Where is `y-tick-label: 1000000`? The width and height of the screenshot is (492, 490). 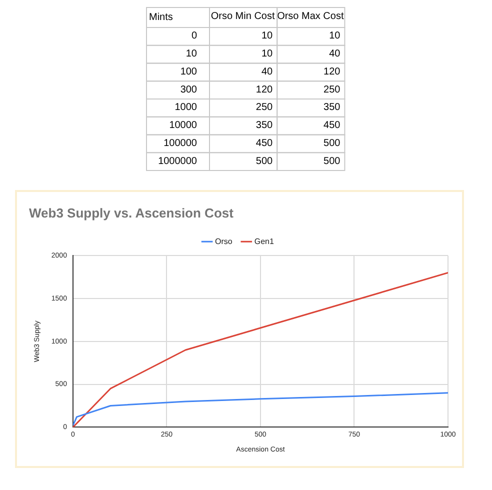 y-tick-label: 1000000 is located at coordinates (178, 161).